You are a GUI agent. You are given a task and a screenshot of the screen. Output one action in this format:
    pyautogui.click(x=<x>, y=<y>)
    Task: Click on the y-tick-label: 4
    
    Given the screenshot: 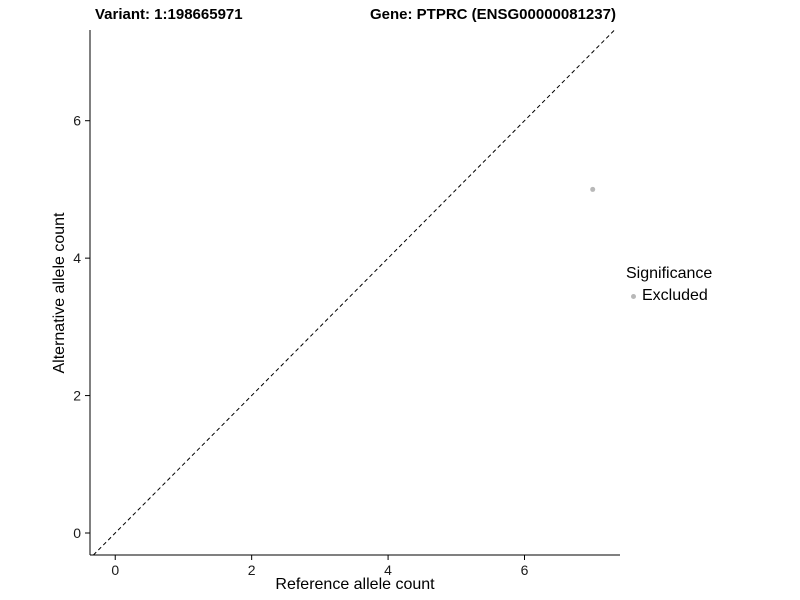 What is the action you would take?
    pyautogui.click(x=77, y=258)
    